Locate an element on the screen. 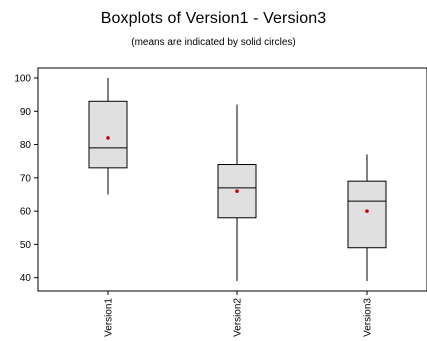 The image size is (427, 341). y-axis: 40 50 60 70 80 90 100 is located at coordinates (26, 178).